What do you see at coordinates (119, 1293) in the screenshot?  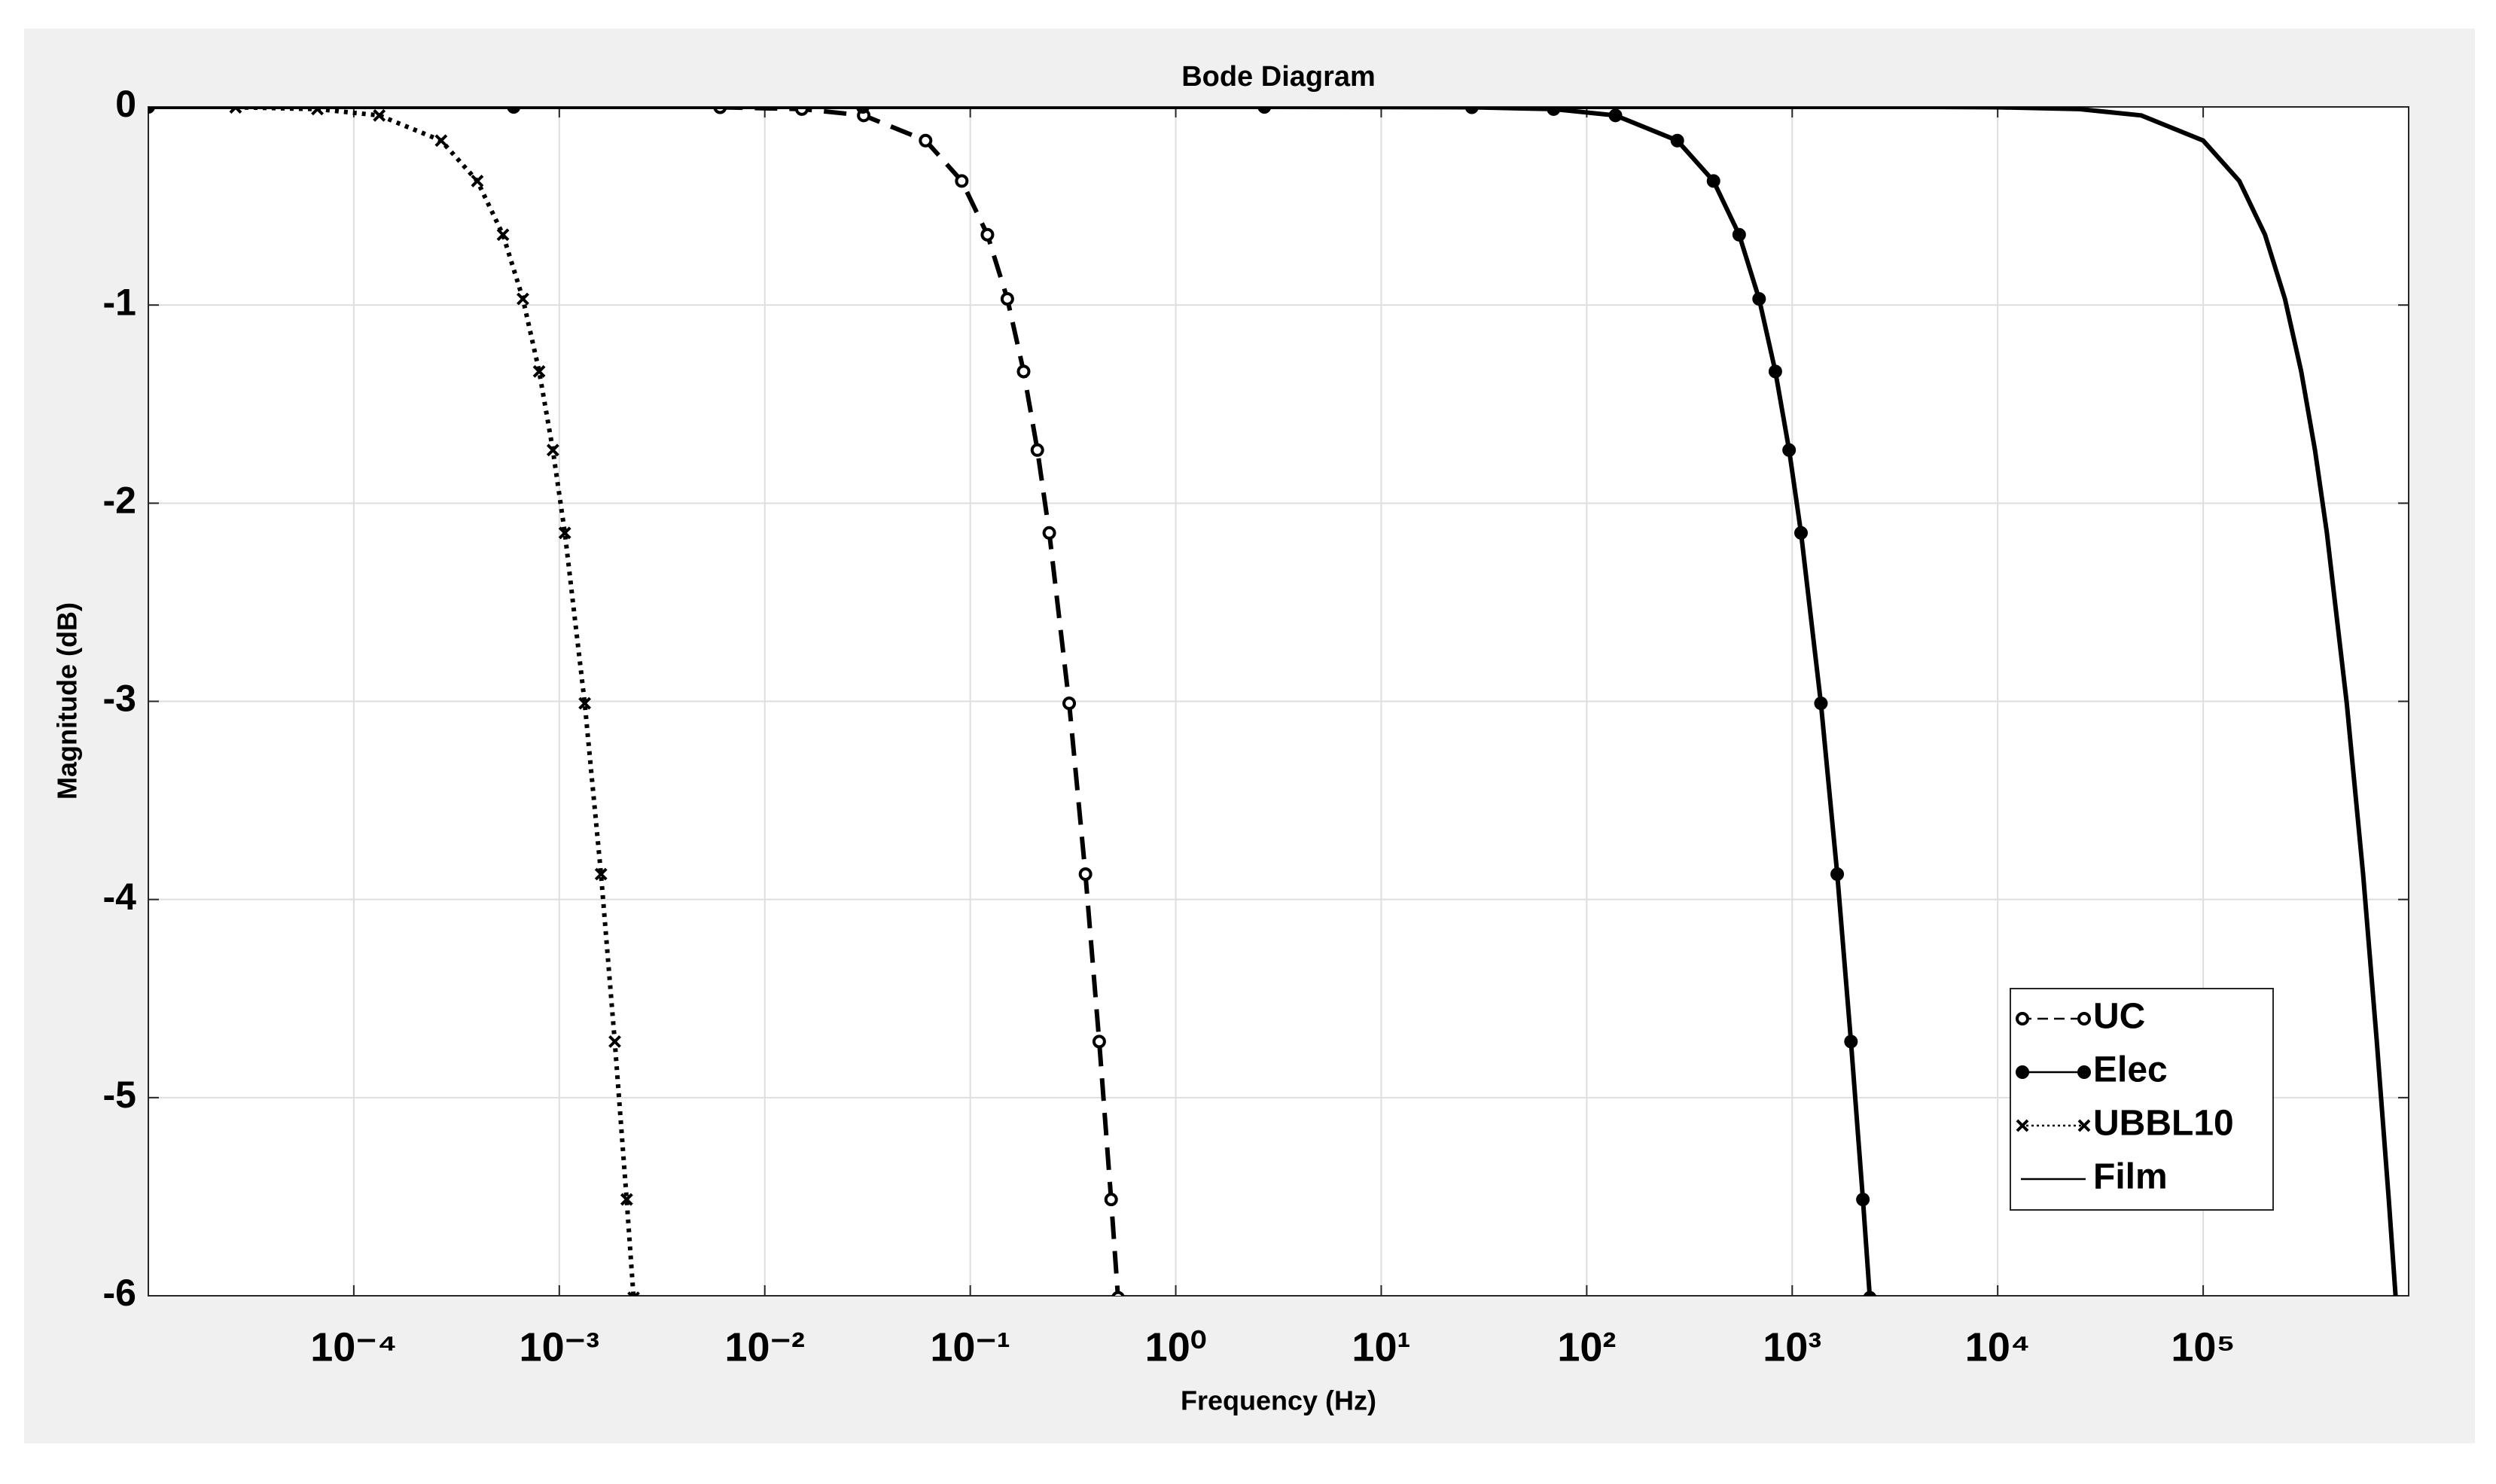 I see `y-tick-label: -6` at bounding box center [119, 1293].